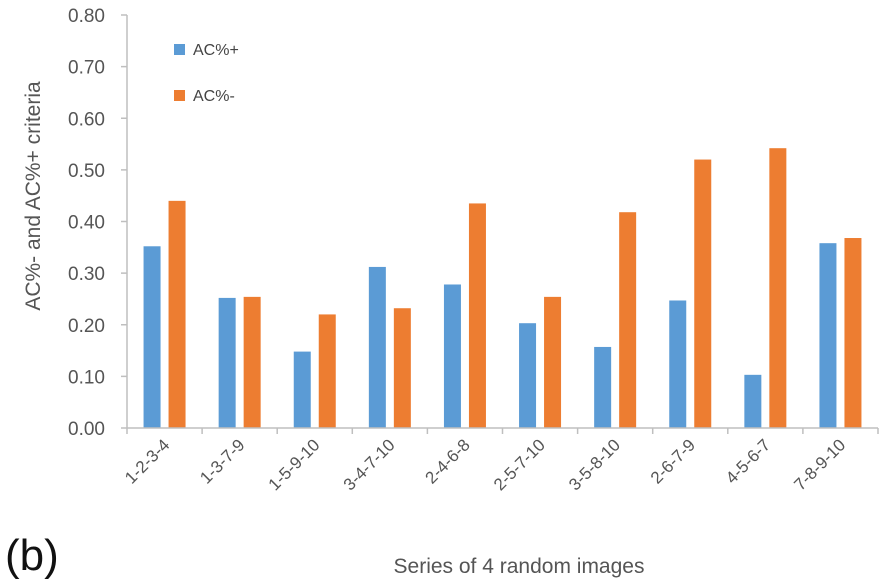  Describe the element at coordinates (519, 566) in the screenshot. I see `x-axis-title: Series of 4 random images` at that location.